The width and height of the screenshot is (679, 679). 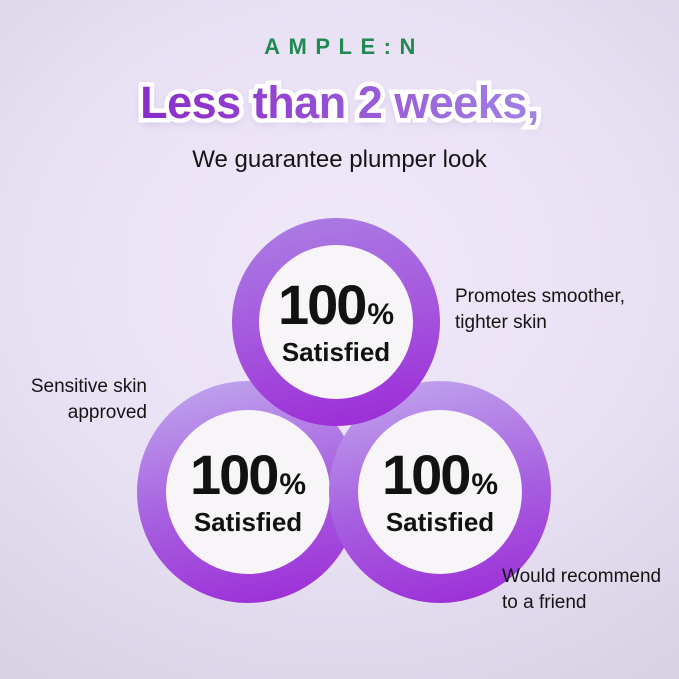 I want to click on headline-stack: Less than 2 weeks, Less than 2 weeks,, so click(x=340, y=103).